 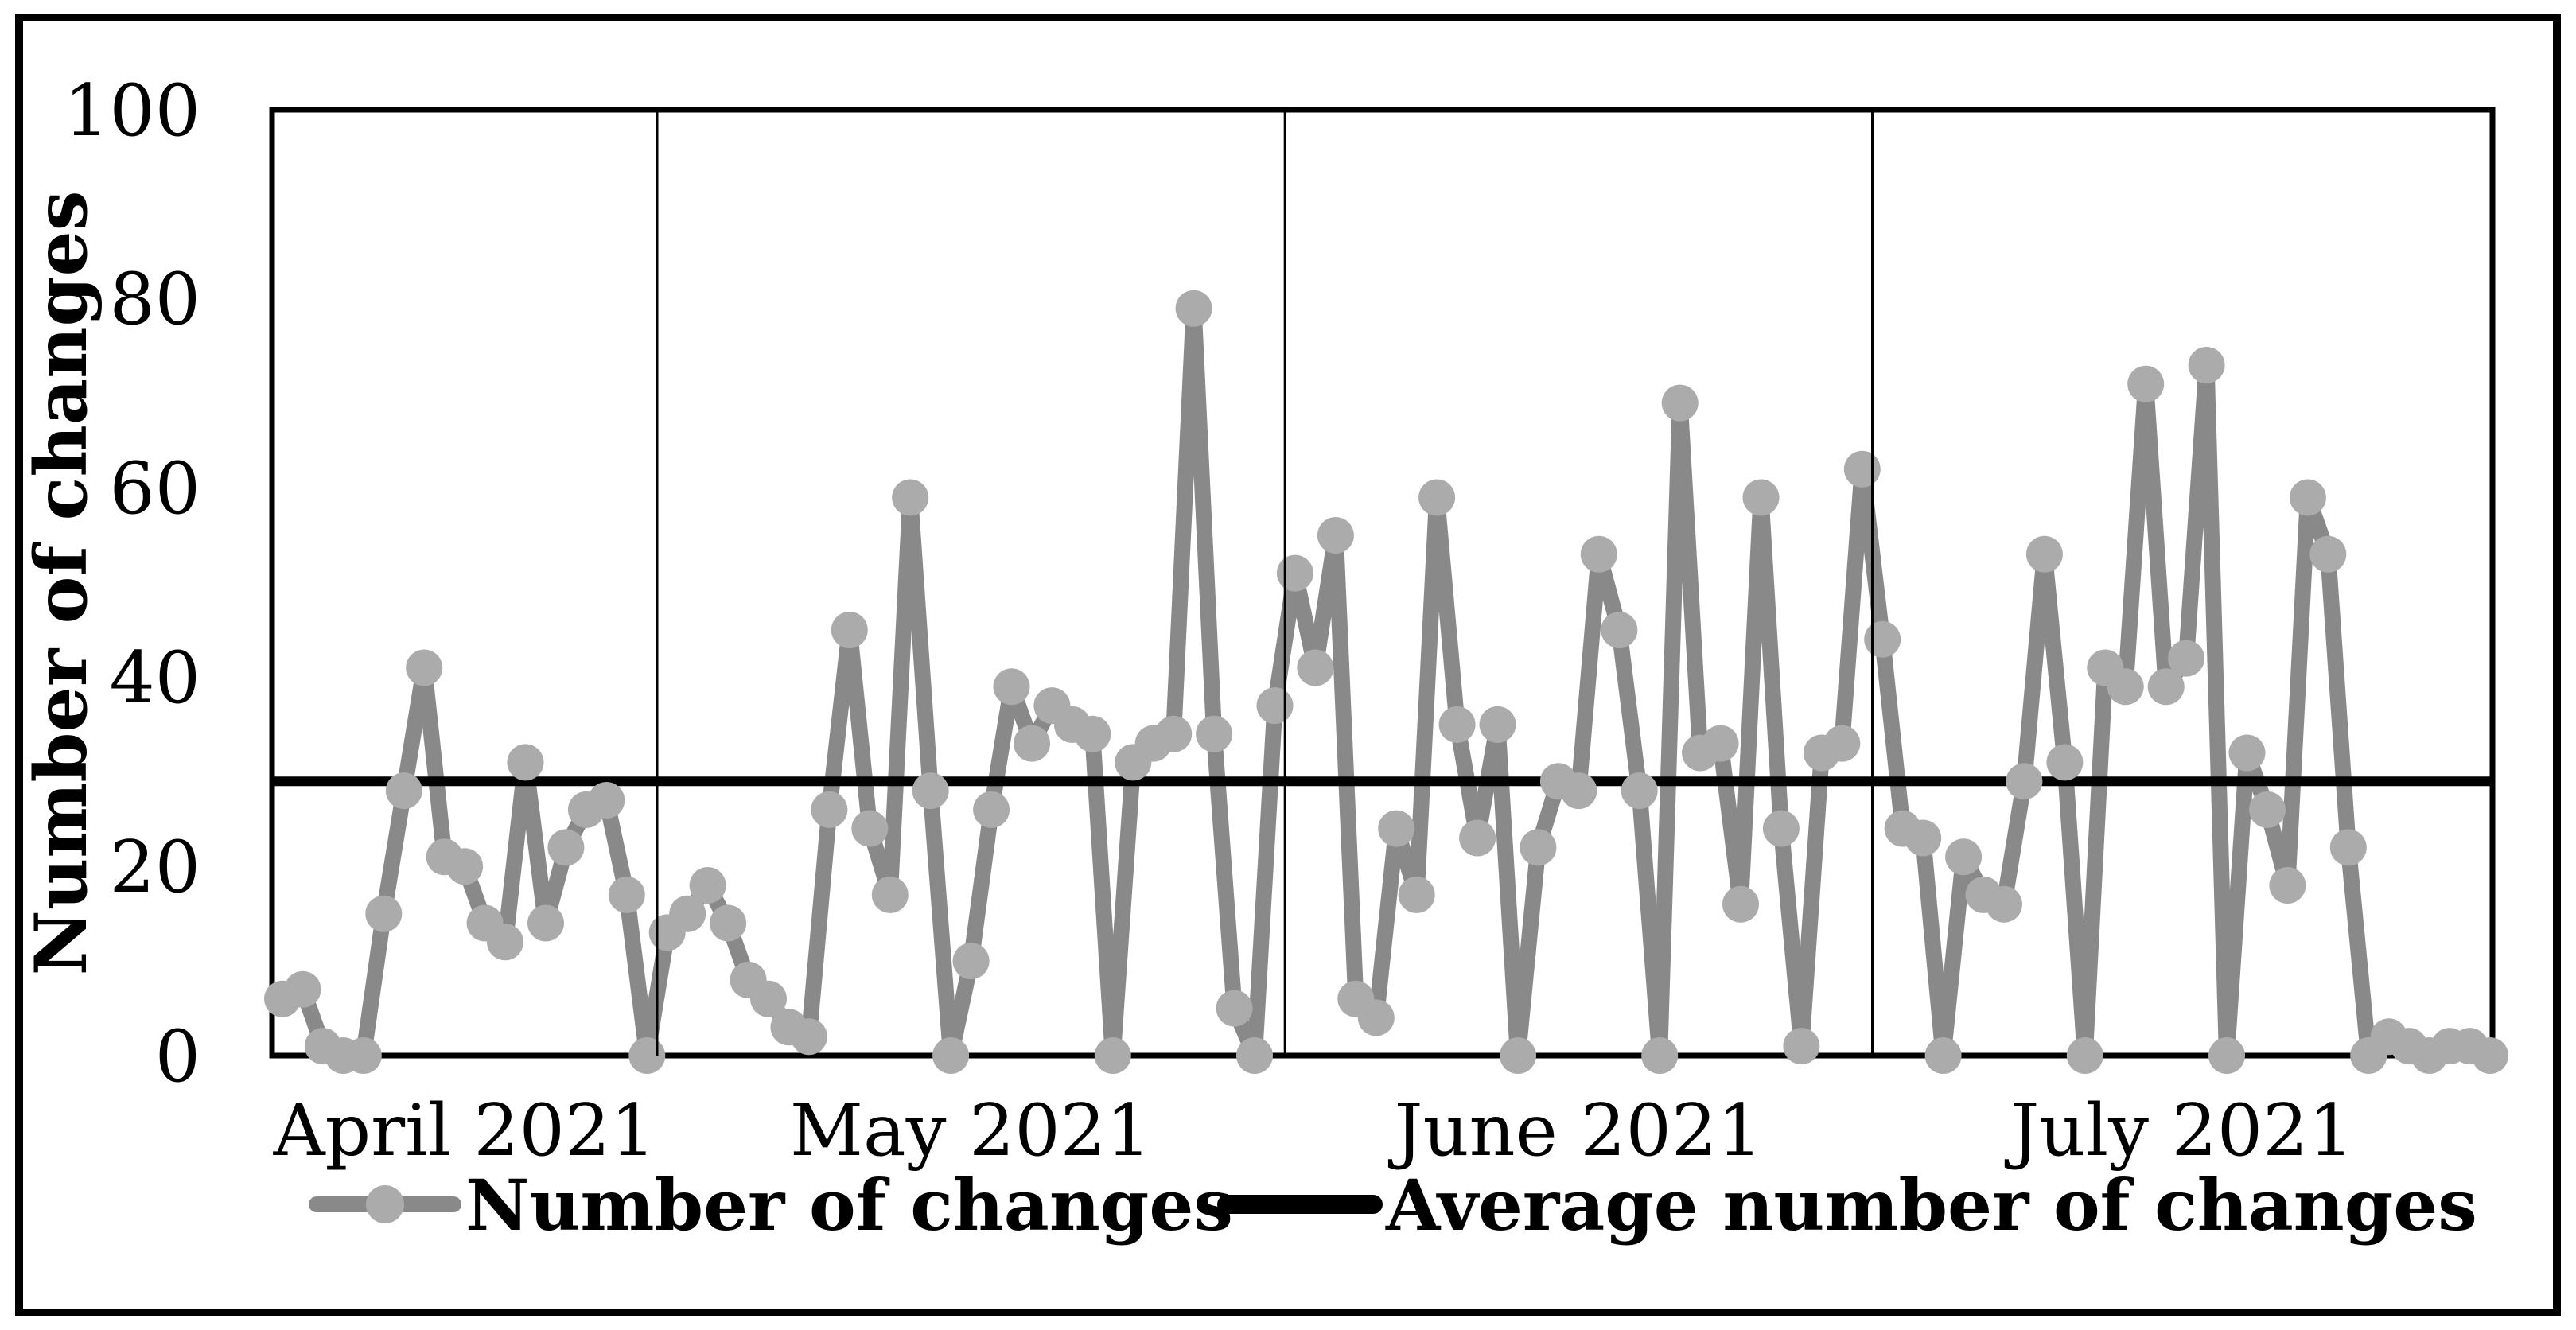 I want to click on y-tick-0: 0, so click(x=178, y=1057).